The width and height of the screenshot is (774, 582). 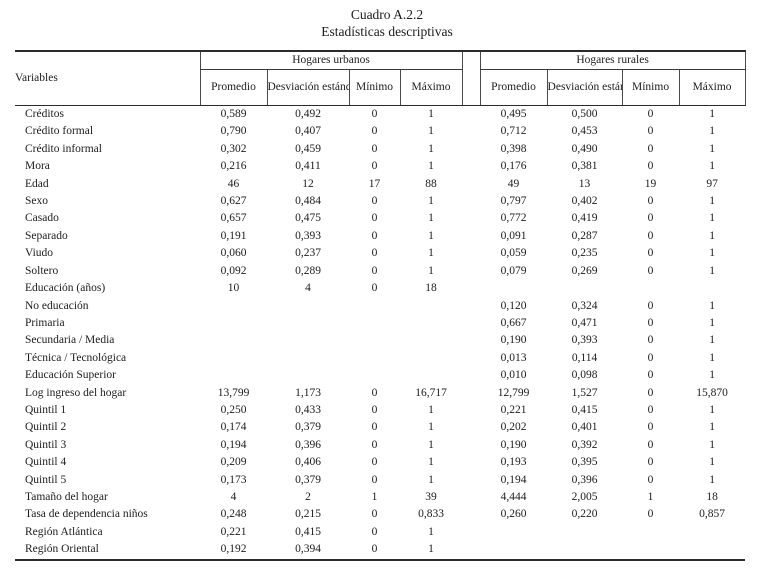 What do you see at coordinates (584, 114) in the screenshot?
I see `value-cell: 0,500` at bounding box center [584, 114].